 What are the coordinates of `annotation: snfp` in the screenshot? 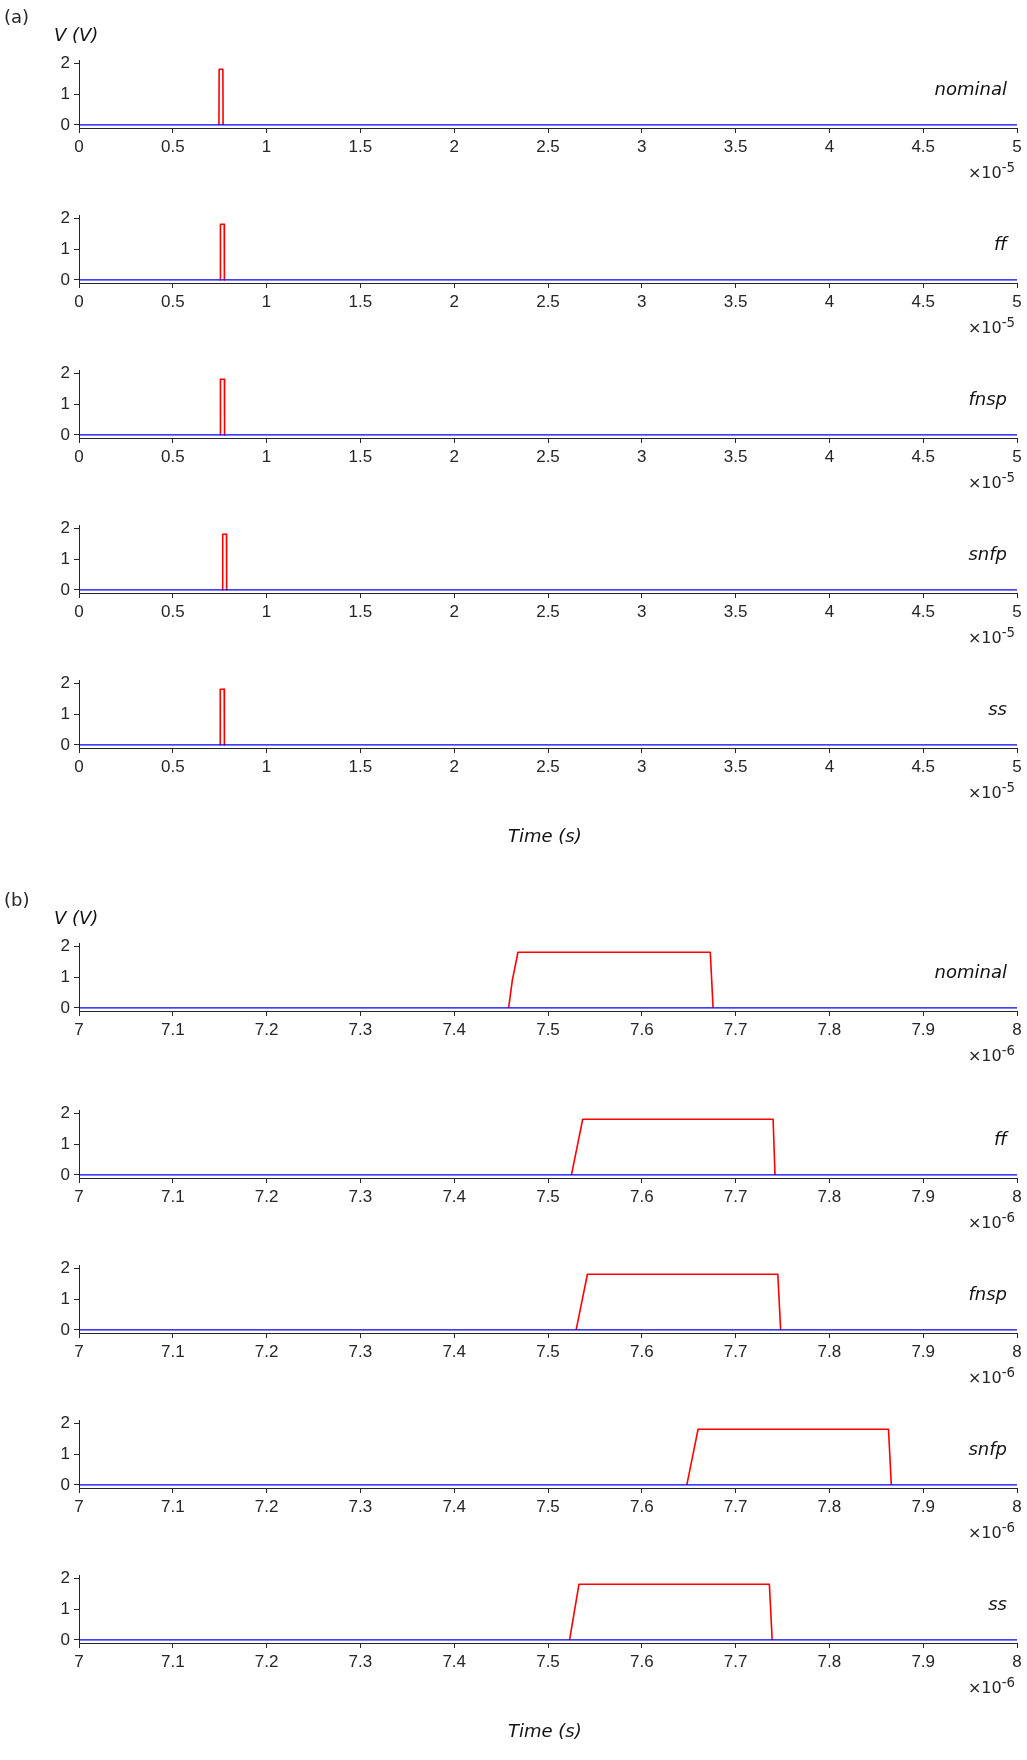 It's located at (987, 553).